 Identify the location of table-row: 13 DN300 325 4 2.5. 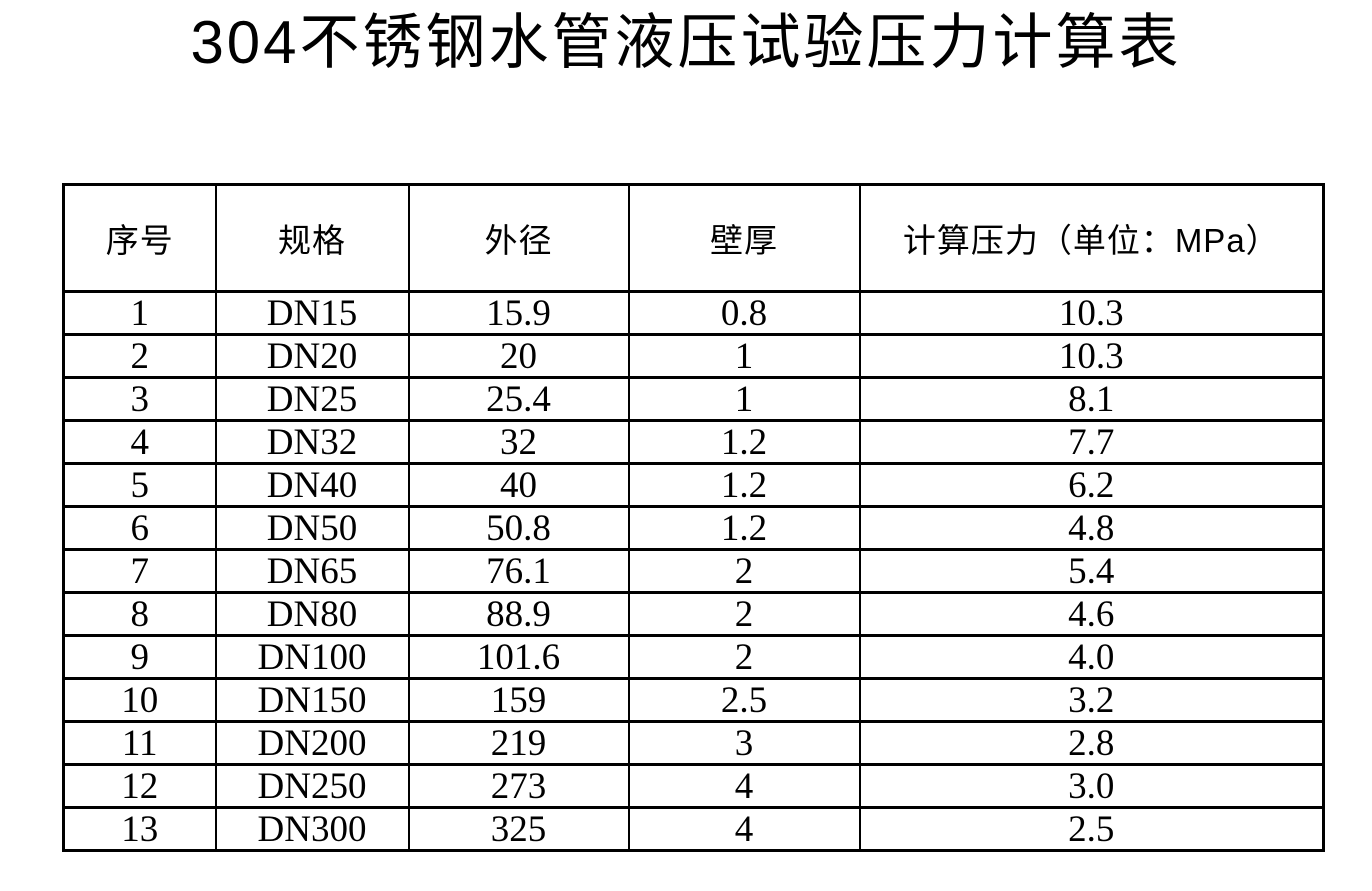
(693, 829).